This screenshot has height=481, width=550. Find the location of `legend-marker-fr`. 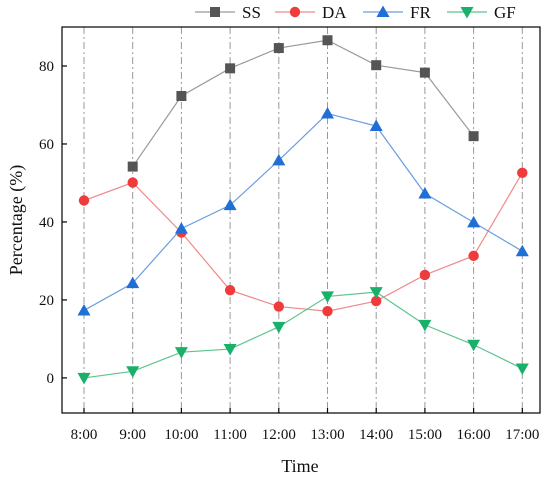

legend-marker-fr is located at coordinates (383, 11).